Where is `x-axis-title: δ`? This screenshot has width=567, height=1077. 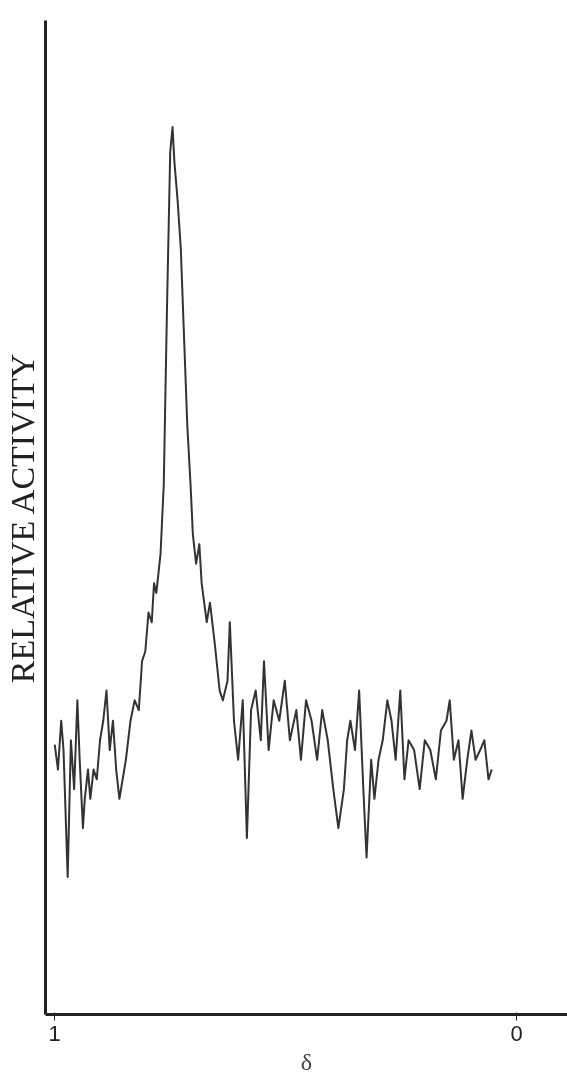 x-axis-title: δ is located at coordinates (306, 1061).